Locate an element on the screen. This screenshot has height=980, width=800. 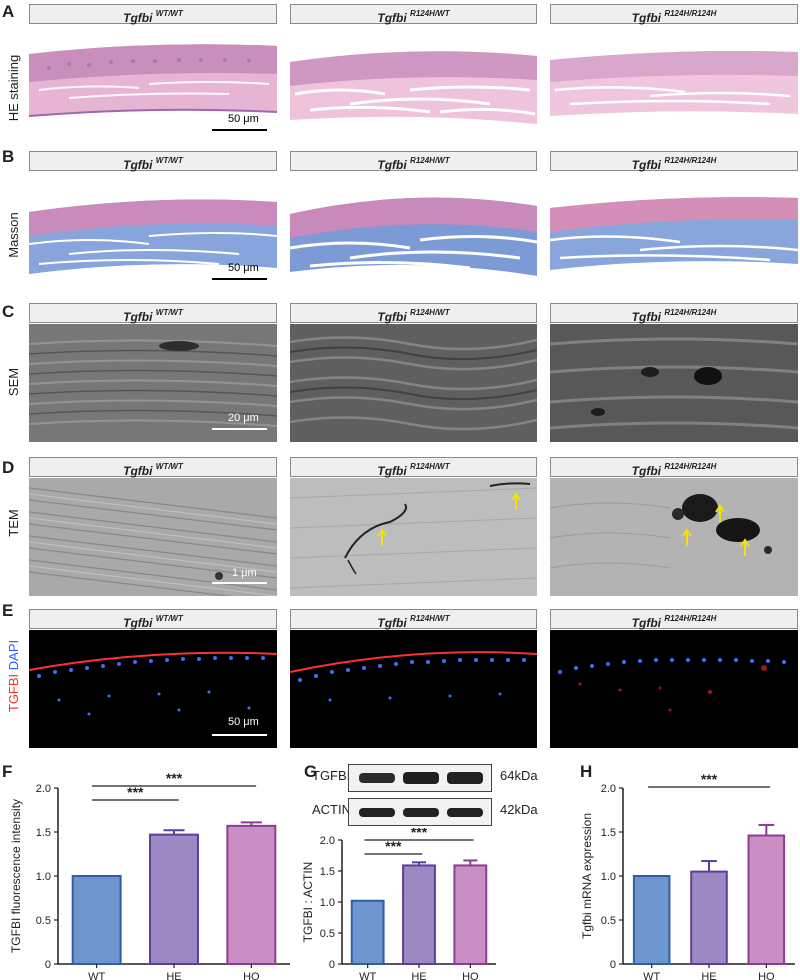
scale-label-d: 1 μm is located at coordinates (244, 573).